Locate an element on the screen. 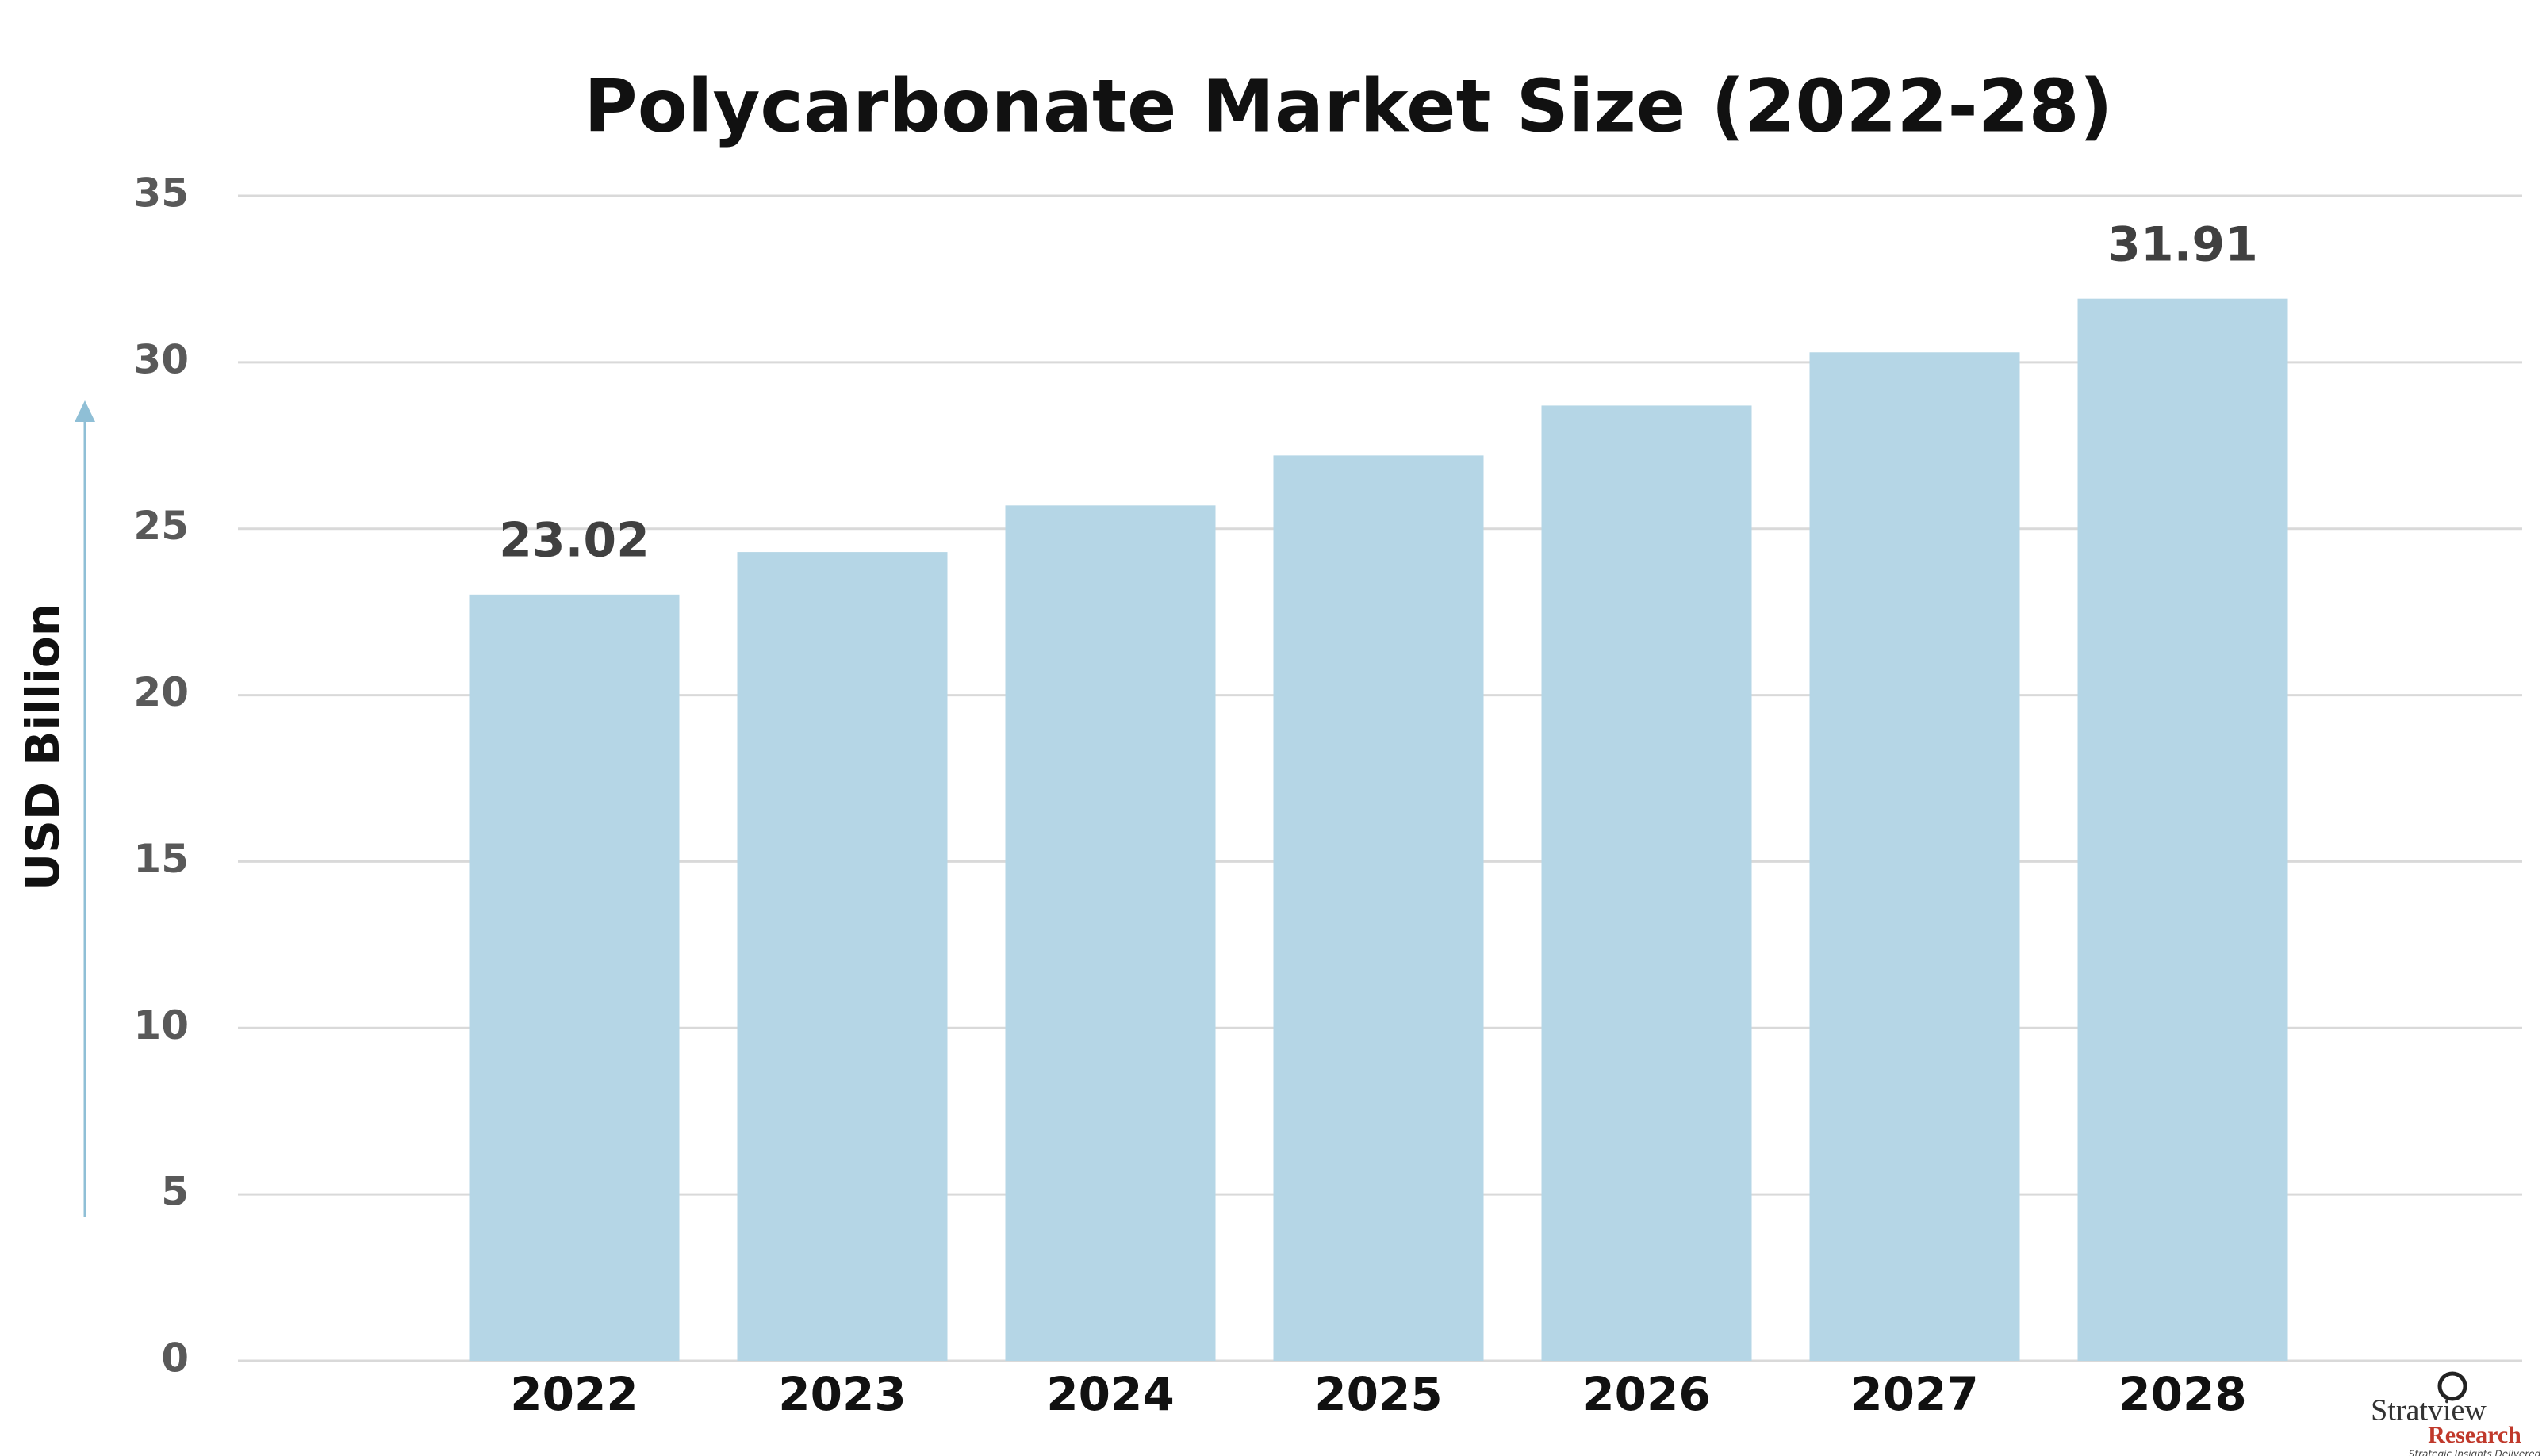 The image size is (2546, 1456). y-tick-label: 15 is located at coordinates (161, 859).